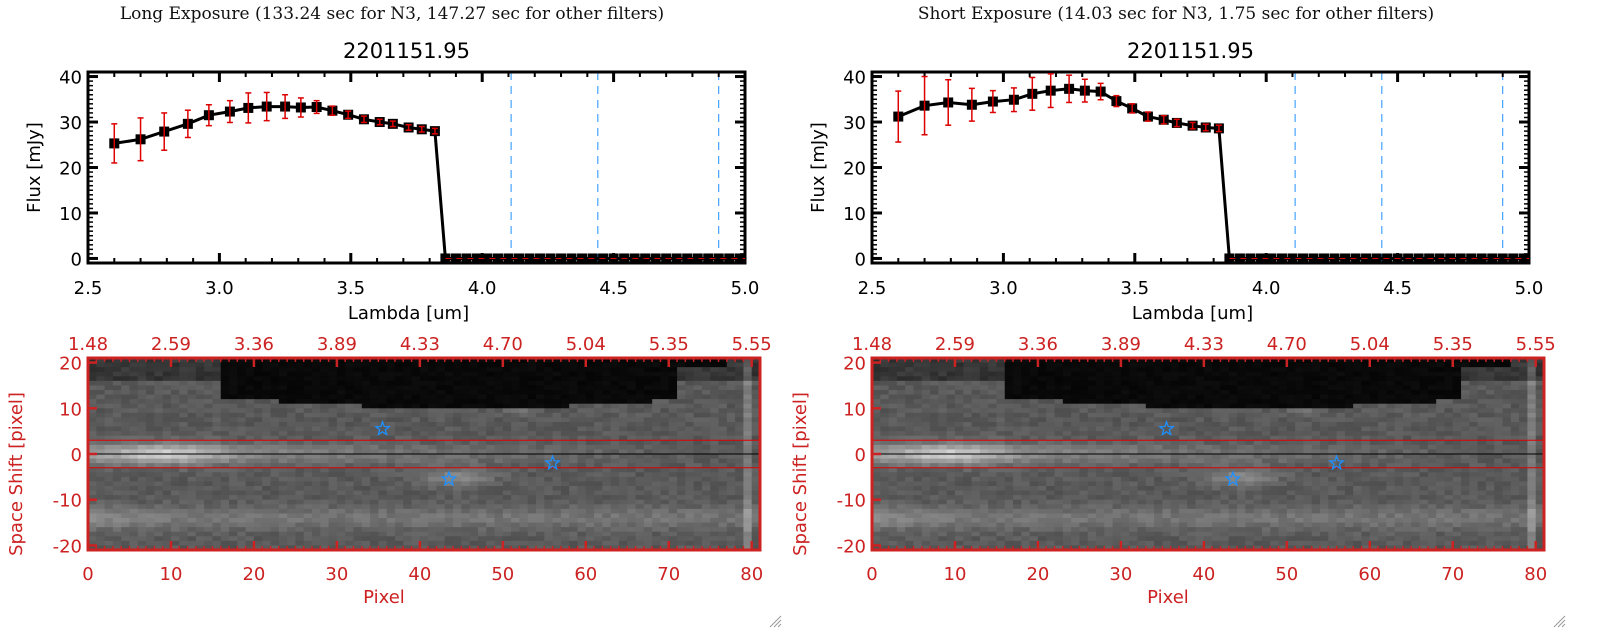  Describe the element at coordinates (668, 574) in the screenshot. I see `x-tick-label: 70` at that location.